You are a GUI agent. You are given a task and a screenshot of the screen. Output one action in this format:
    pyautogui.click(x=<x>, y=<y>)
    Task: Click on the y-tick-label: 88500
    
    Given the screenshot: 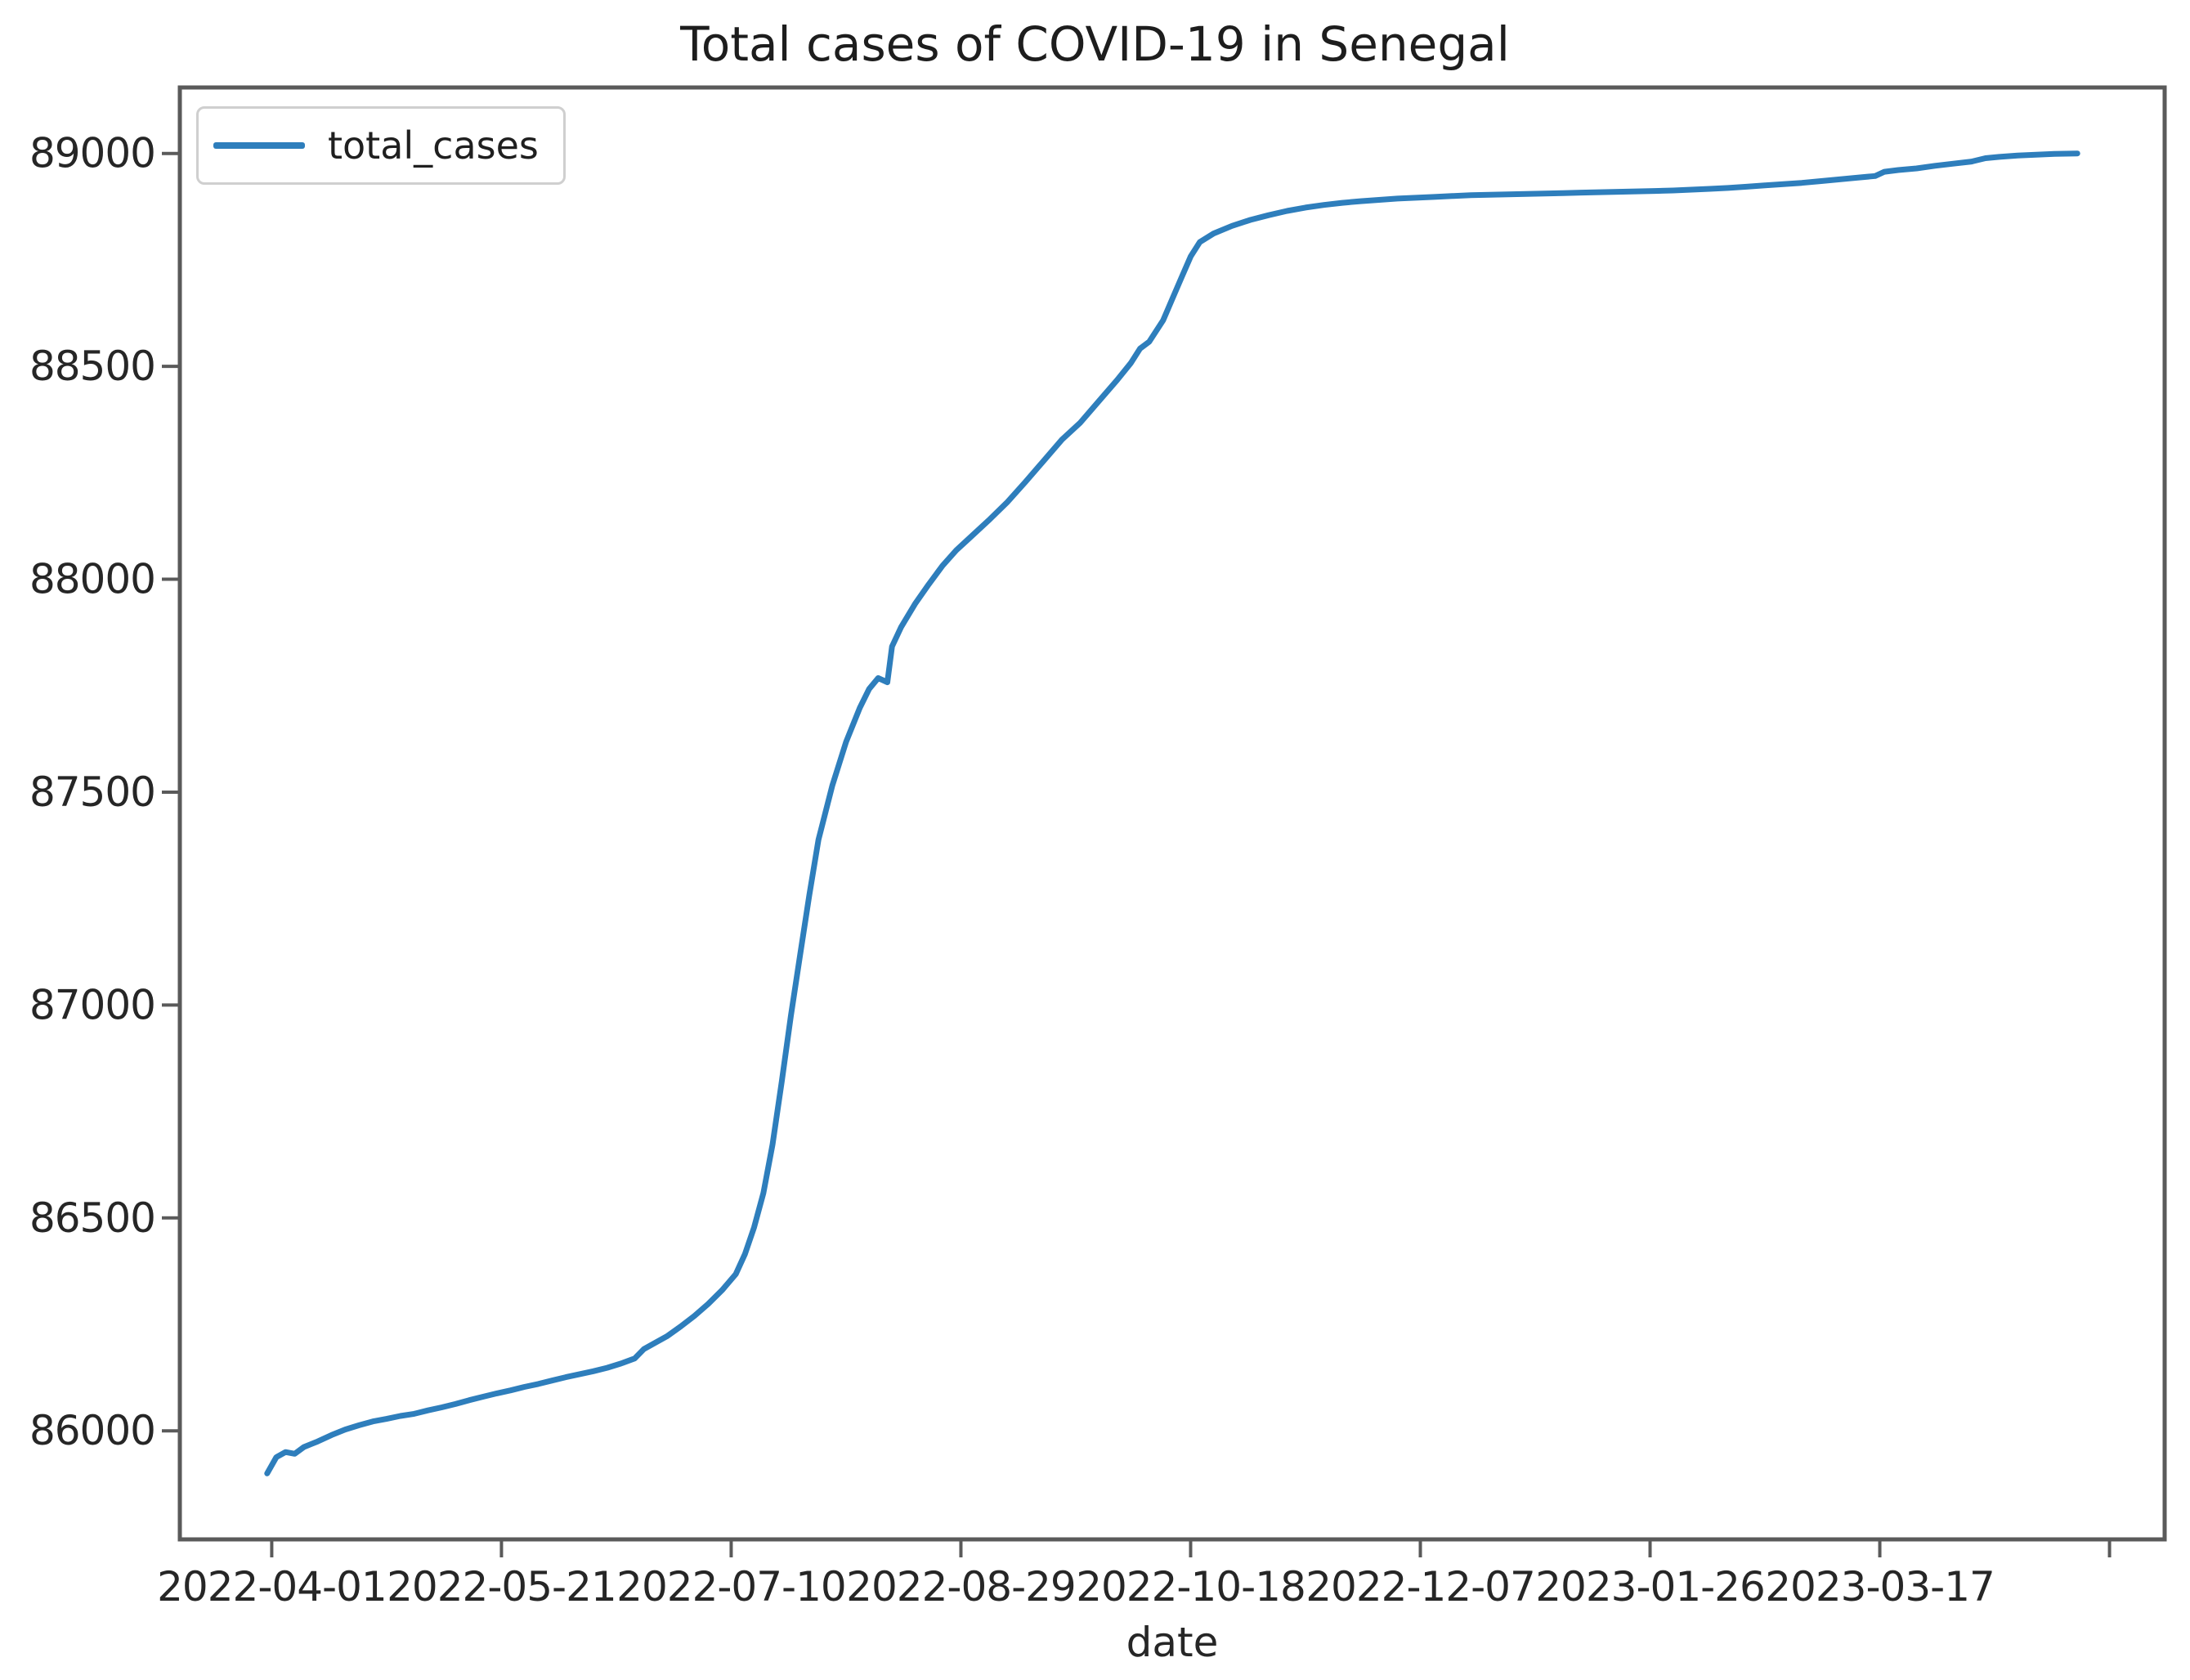 What is the action you would take?
    pyautogui.click(x=92, y=366)
    